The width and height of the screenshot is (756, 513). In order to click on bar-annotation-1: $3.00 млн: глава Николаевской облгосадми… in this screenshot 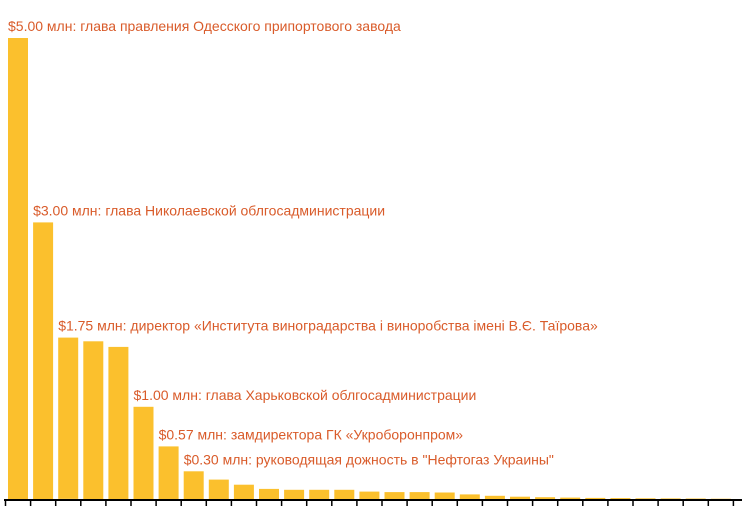, I will do `click(209, 210)`.